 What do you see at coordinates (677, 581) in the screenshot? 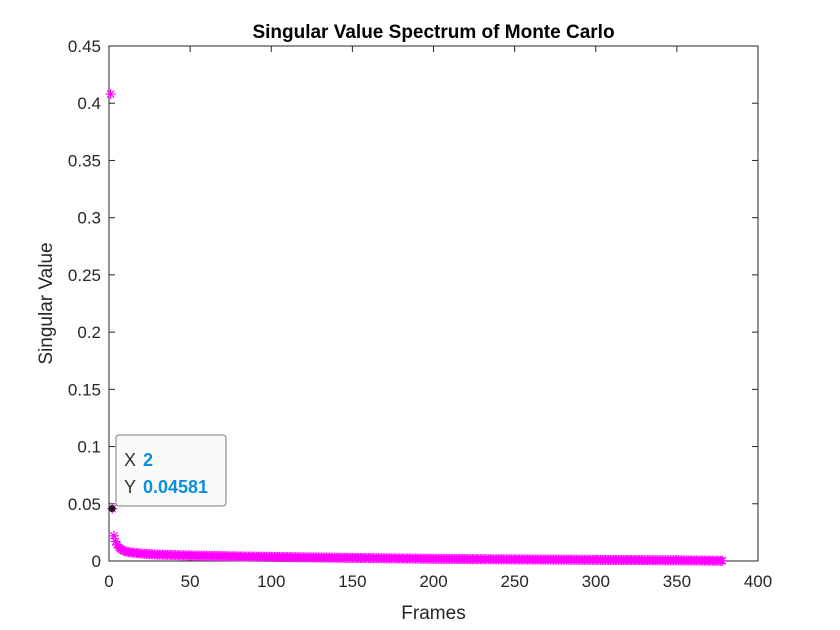
I see `x-tick-label: 350` at bounding box center [677, 581].